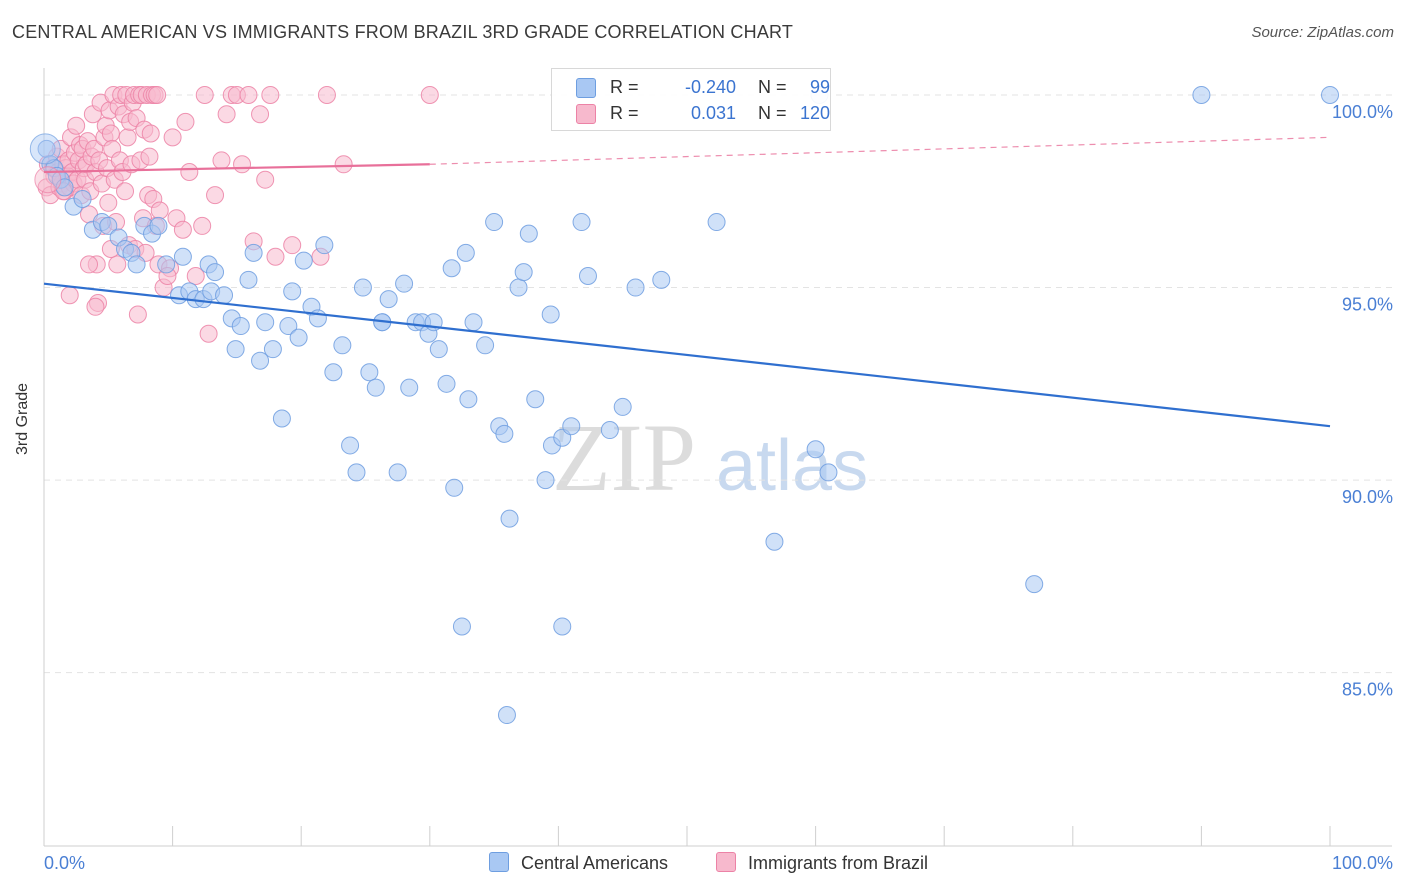 This screenshot has height=892, width=1406. What do you see at coordinates (691, 99) in the screenshot?
I see `stats-legend: R = -0.240 N = 99 R = 0.031 N = 120` at bounding box center [691, 99].